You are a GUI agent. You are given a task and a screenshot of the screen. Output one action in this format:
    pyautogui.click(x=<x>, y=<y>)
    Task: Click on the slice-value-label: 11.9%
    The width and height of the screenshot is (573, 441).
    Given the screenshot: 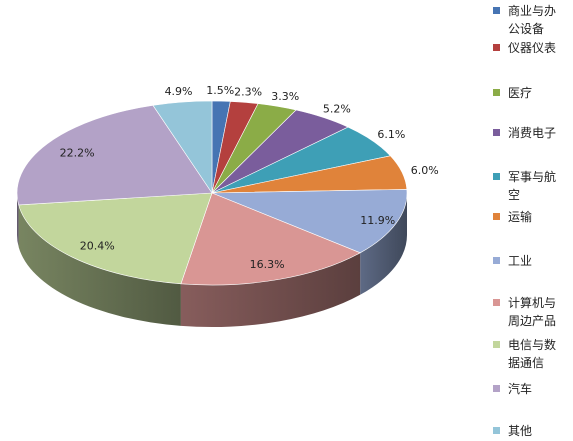 What is the action you would take?
    pyautogui.click(x=377, y=220)
    